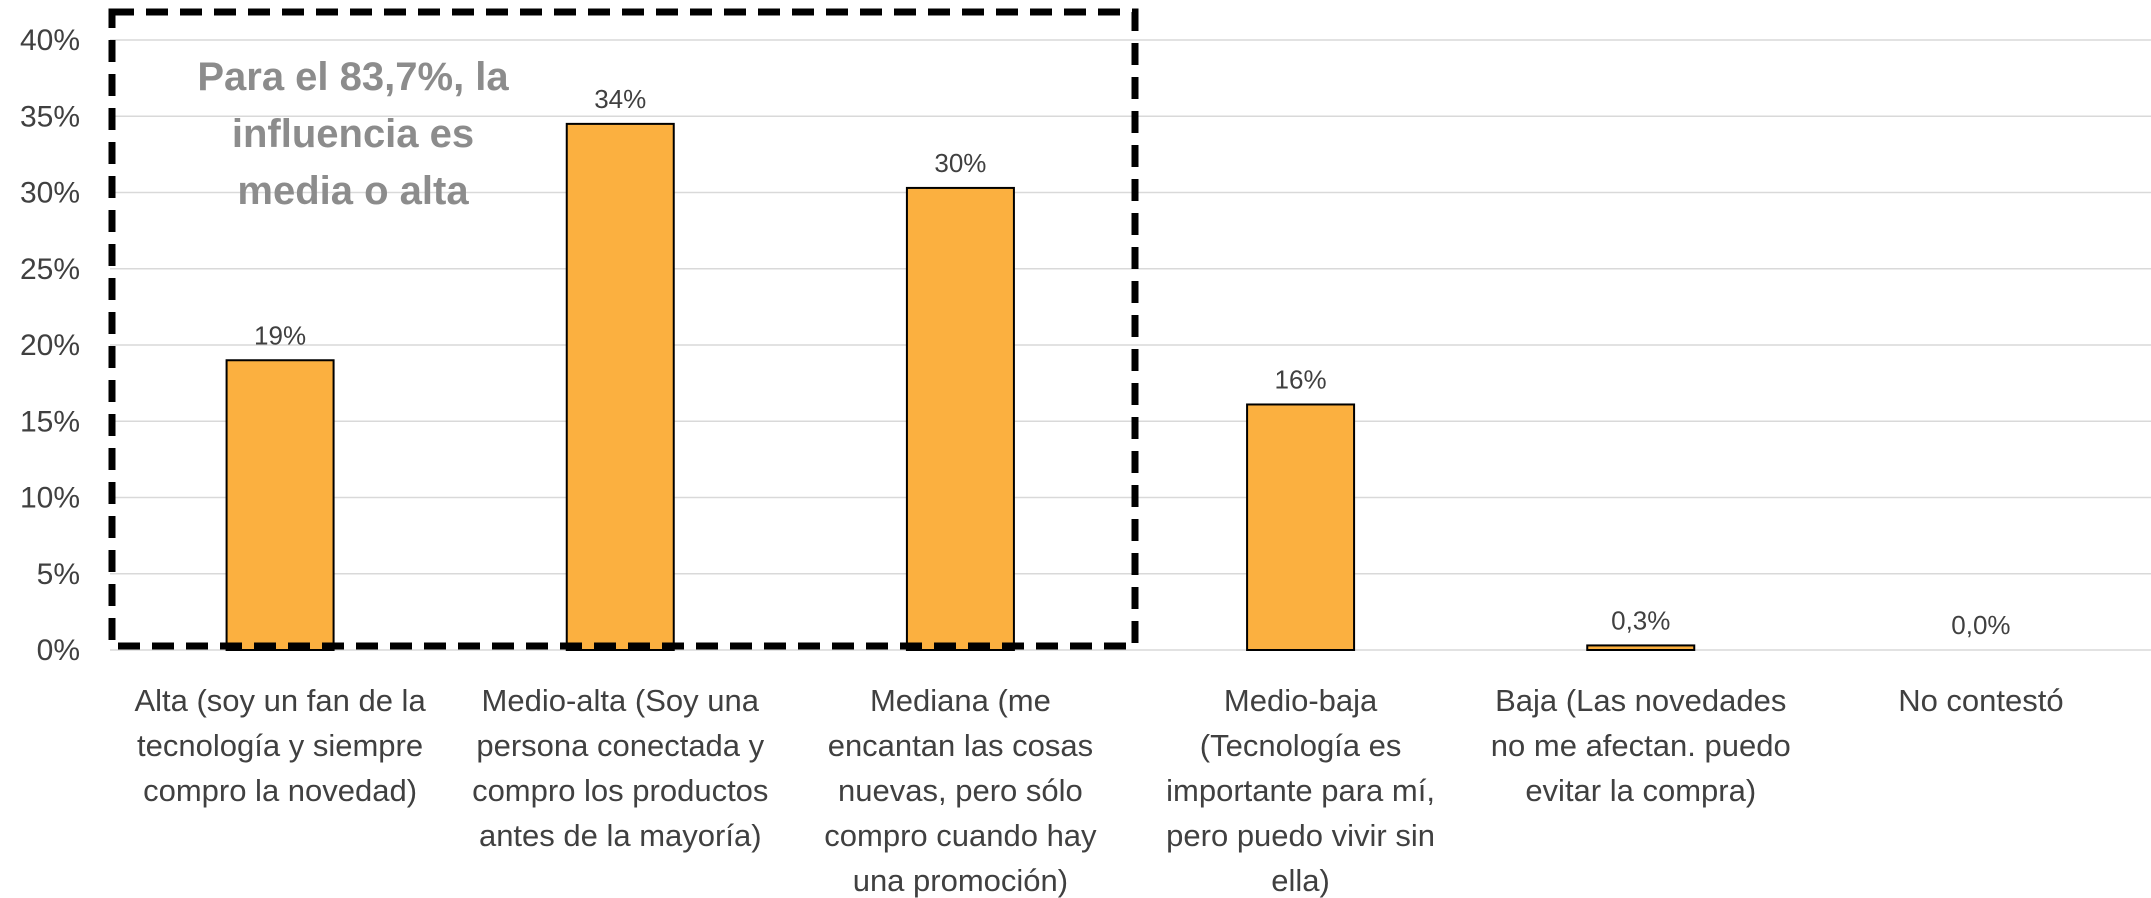 This screenshot has height=898, width=2151. What do you see at coordinates (620, 99) in the screenshot?
I see `data-label: 34%` at bounding box center [620, 99].